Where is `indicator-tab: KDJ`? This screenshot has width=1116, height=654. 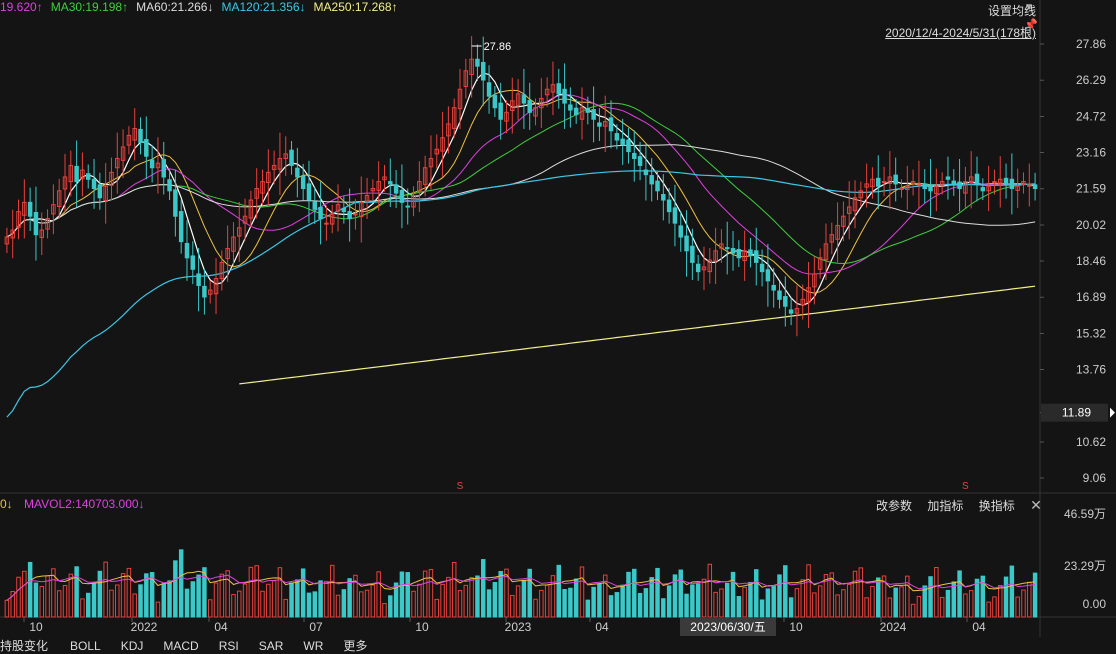 indicator-tab: KDJ is located at coordinates (132, 646).